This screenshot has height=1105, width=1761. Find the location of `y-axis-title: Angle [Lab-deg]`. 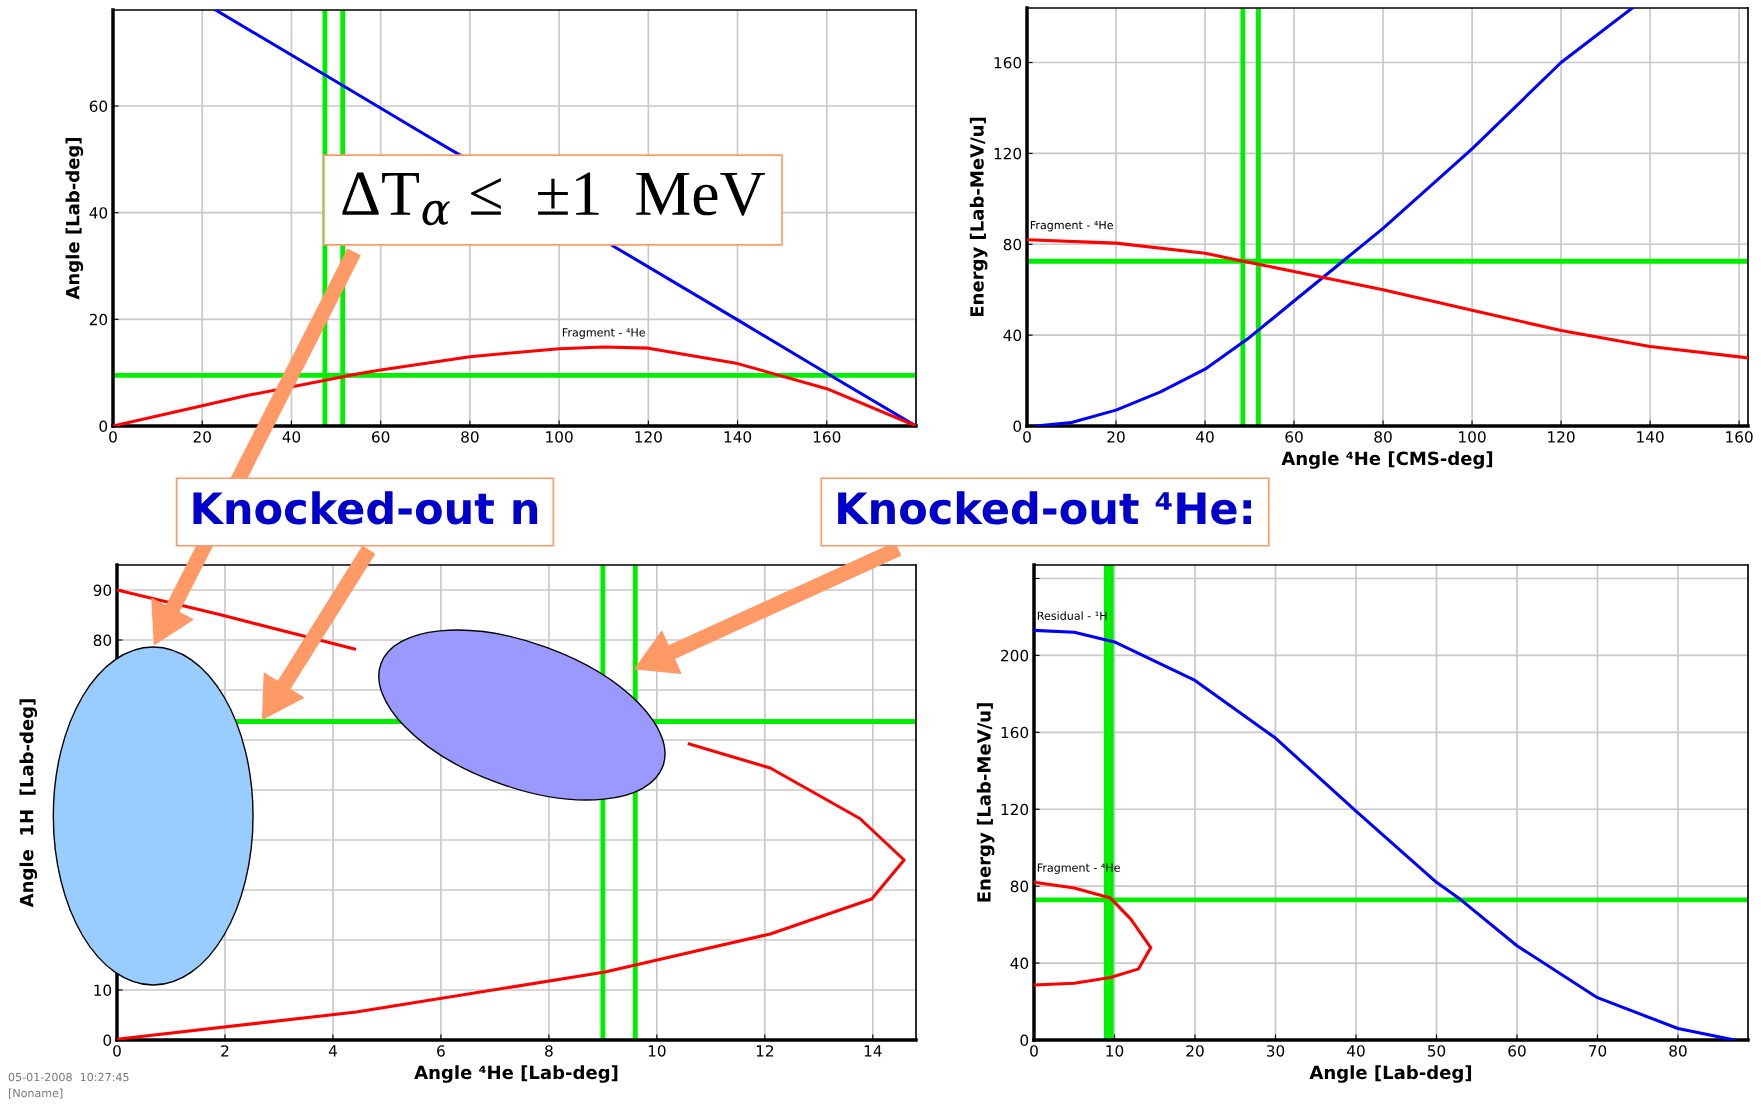

y-axis-title: Angle [Lab-deg] is located at coordinates (74, 218).